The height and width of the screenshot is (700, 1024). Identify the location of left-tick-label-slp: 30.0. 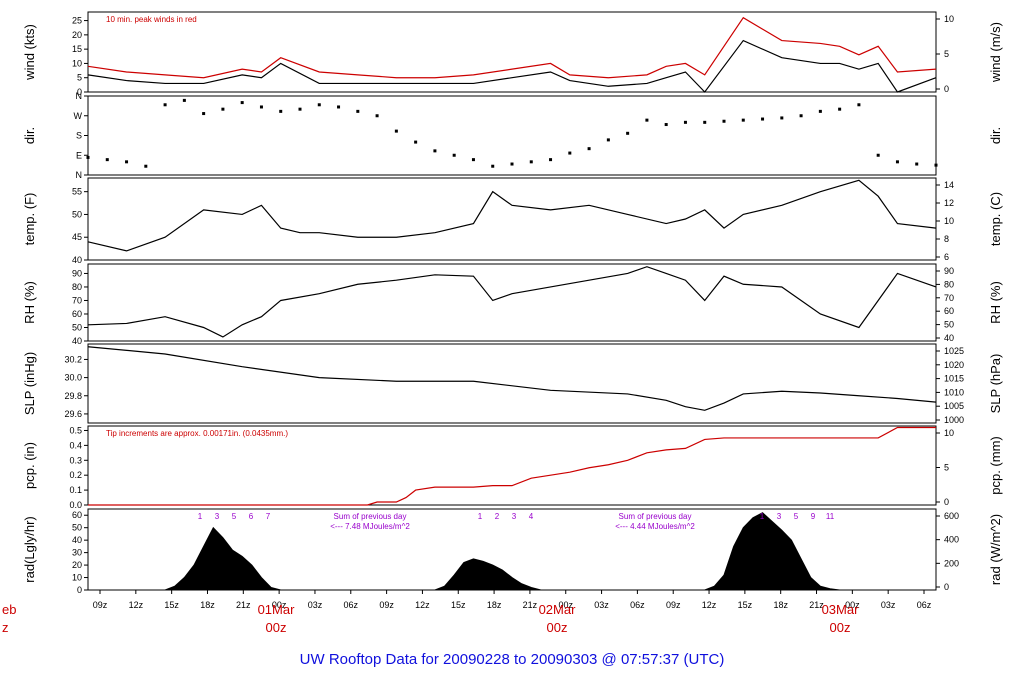
(73, 378).